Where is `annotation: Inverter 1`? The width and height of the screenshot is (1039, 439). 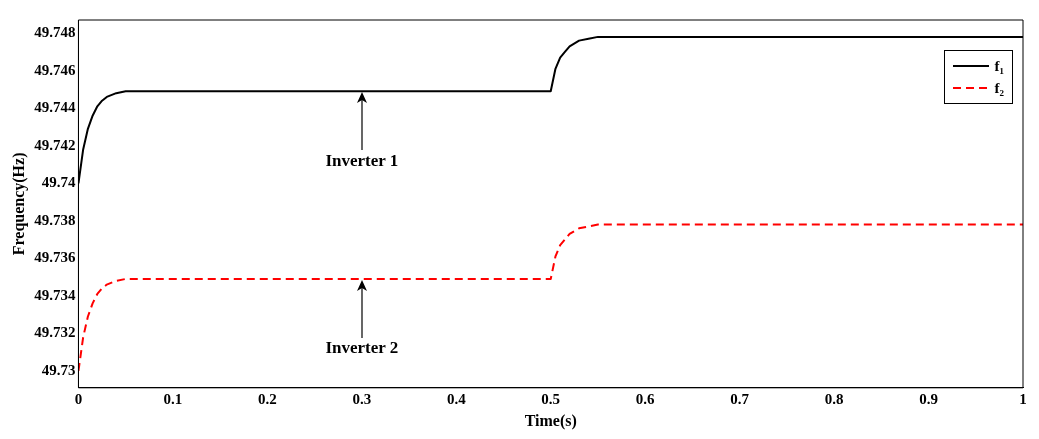 annotation: Inverter 1 is located at coordinates (362, 160).